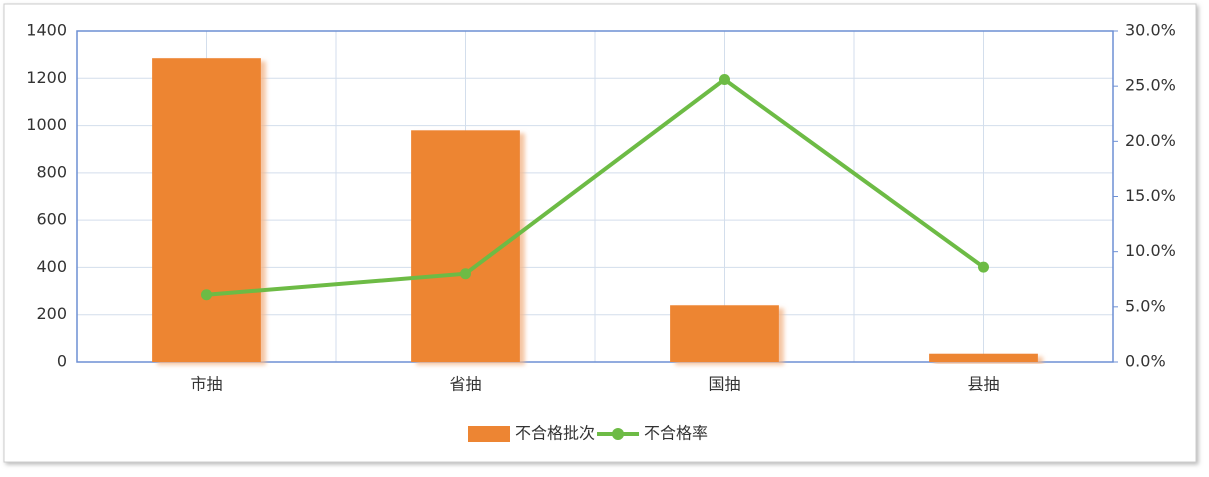 The image size is (1209, 477). What do you see at coordinates (676, 433) in the screenshot?
I see `legend-label: 不合格率` at bounding box center [676, 433].